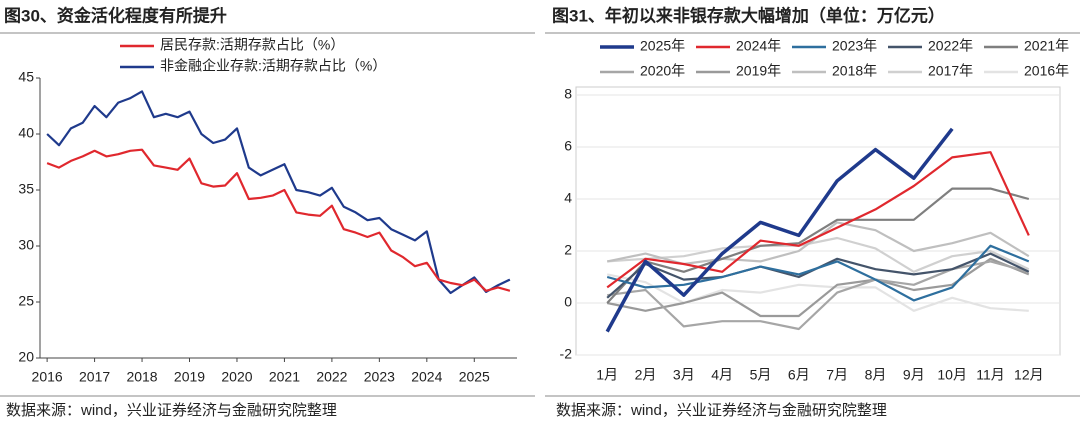 The image size is (1080, 424). What do you see at coordinates (761, 375) in the screenshot?
I see `x-tick-label: 5月` at bounding box center [761, 375].